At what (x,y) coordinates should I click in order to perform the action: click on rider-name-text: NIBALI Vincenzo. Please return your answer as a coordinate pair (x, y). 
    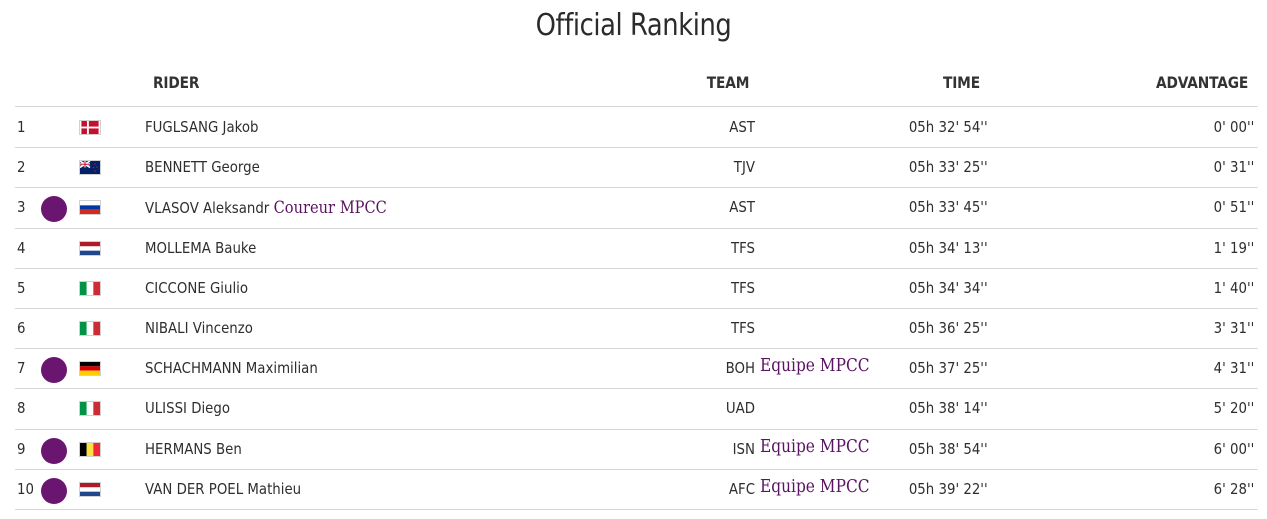
    Looking at the image, I should click on (199, 327).